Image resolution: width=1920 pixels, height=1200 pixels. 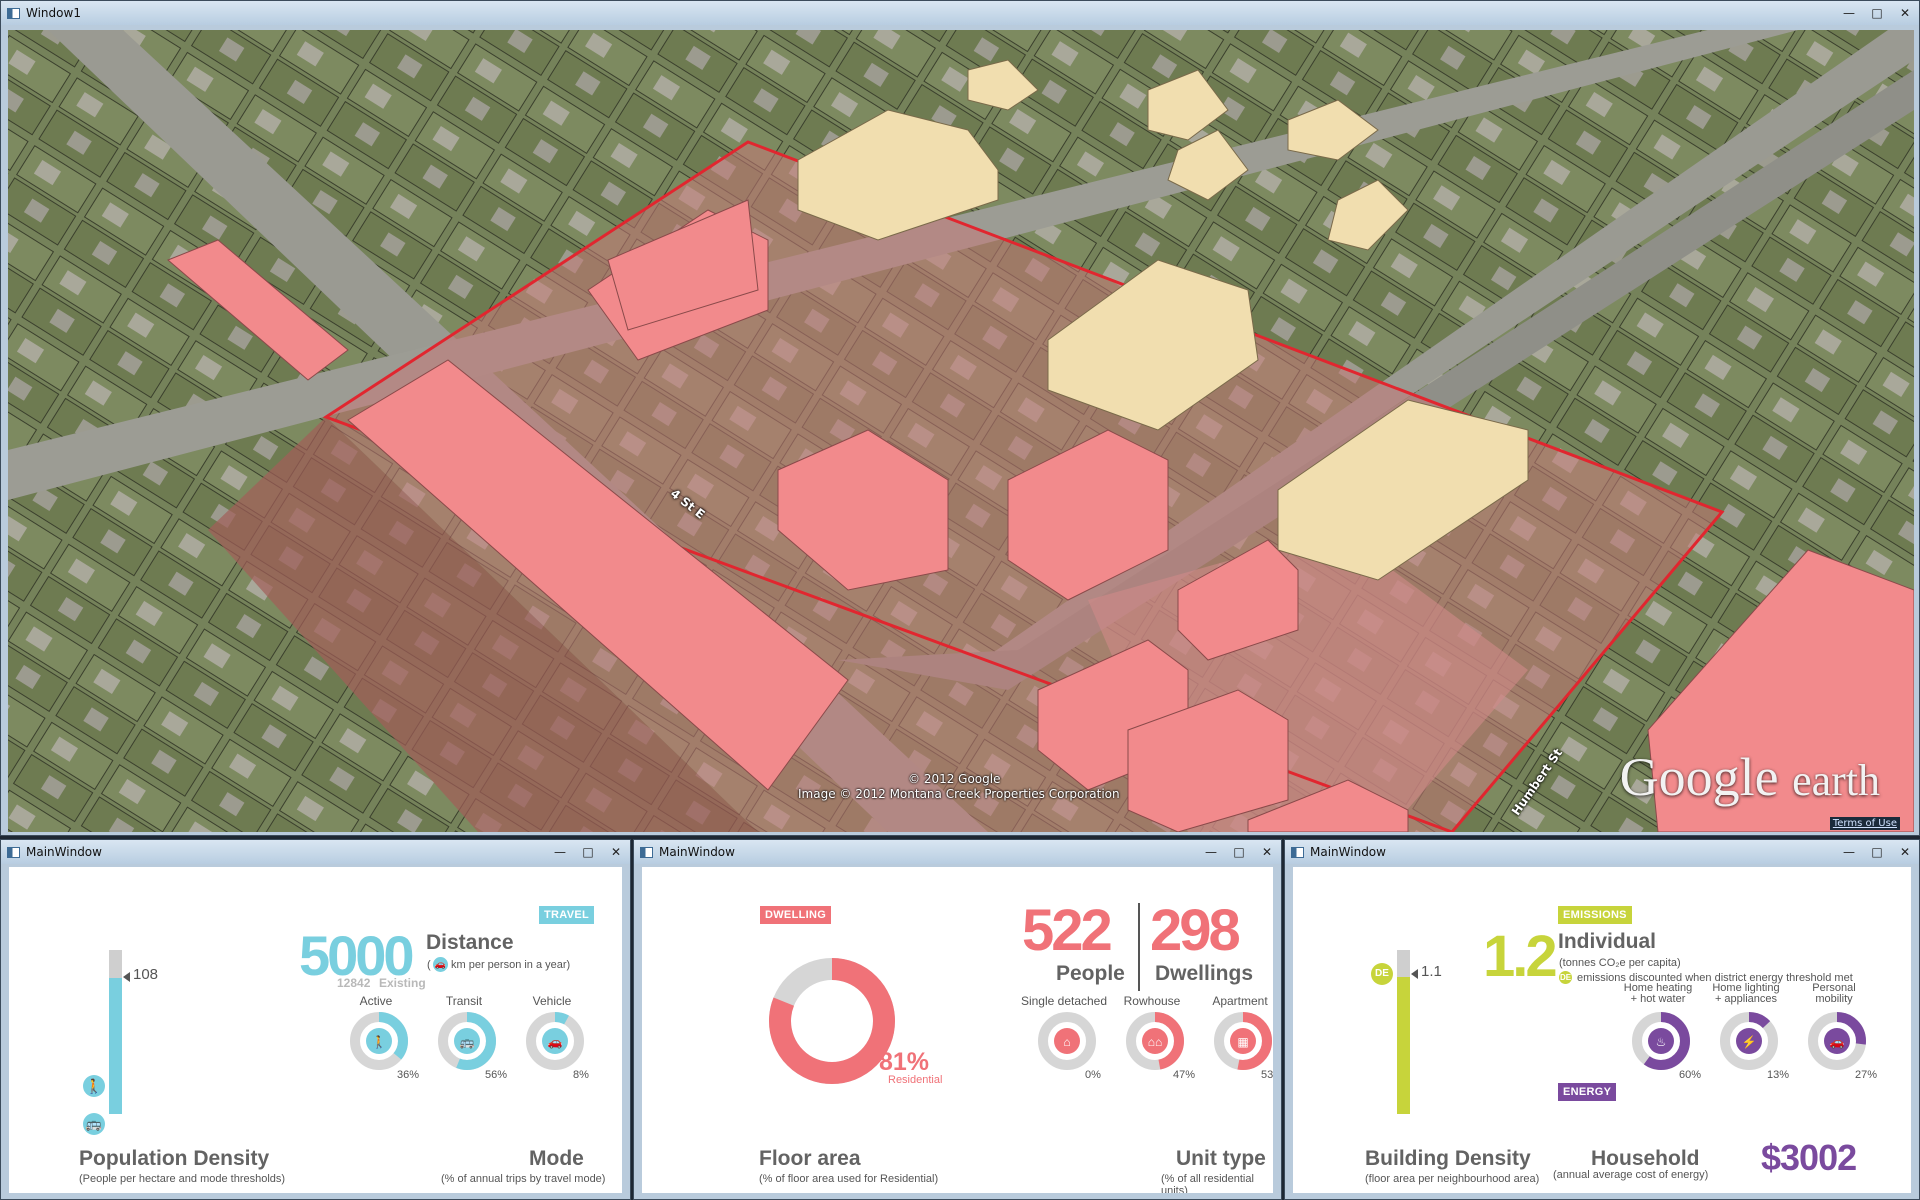 I want to click on ring-label: + appliances, so click(x=1746, y=999).